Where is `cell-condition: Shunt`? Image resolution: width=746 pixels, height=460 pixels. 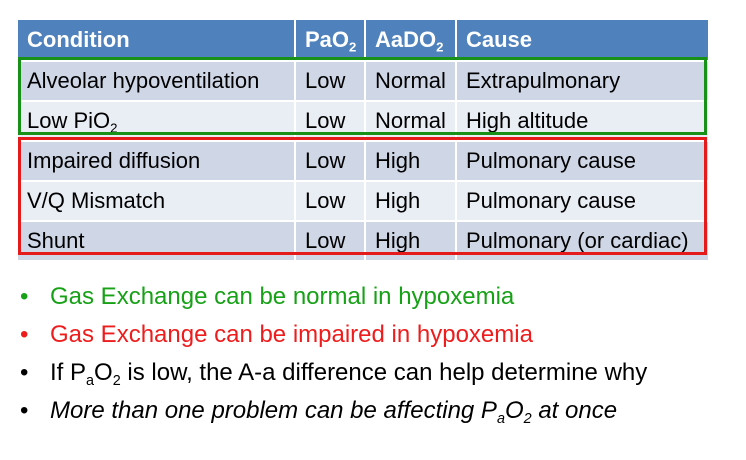 cell-condition: Shunt is located at coordinates (156, 240).